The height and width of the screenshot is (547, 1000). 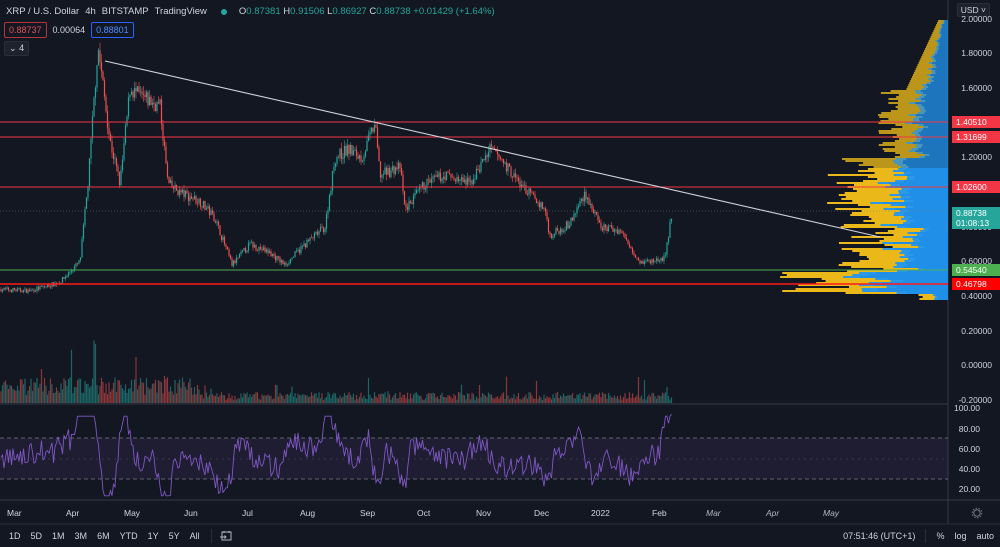 What do you see at coordinates (969, 429) in the screenshot?
I see `rsi-tick: 80.00` at bounding box center [969, 429].